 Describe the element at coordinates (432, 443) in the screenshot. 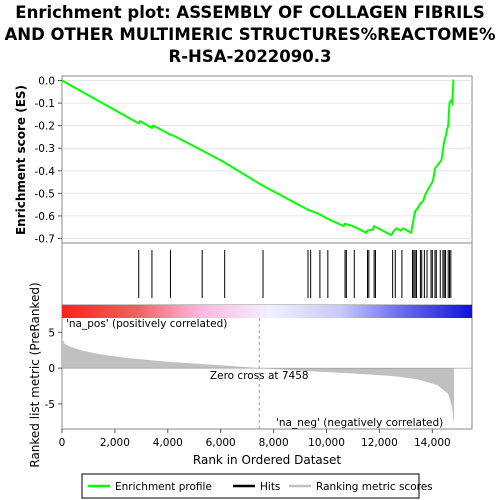

I see `x-tick-label: 14,000` at that location.